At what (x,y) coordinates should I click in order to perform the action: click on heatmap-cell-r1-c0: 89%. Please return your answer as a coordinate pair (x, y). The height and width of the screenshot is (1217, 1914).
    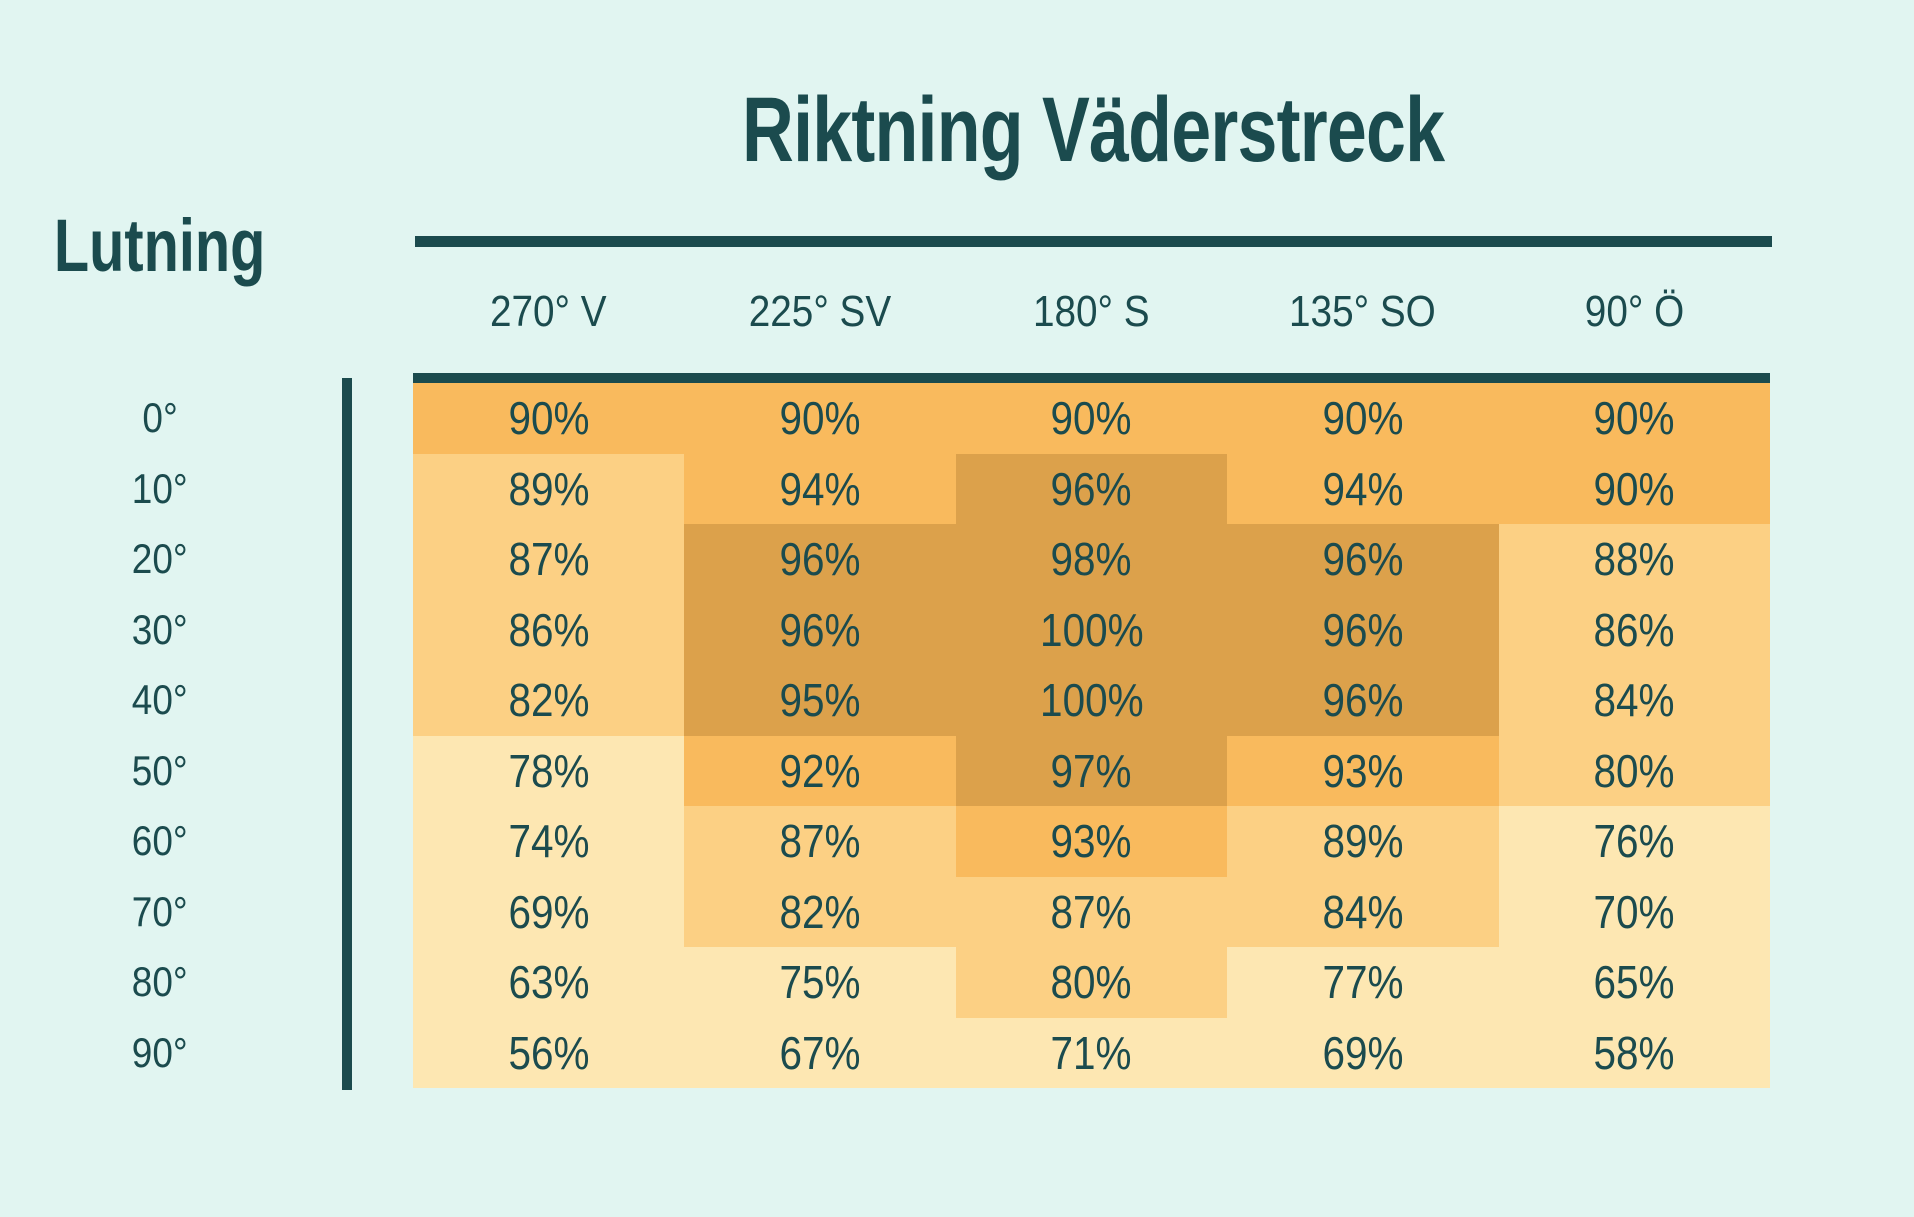
    Looking at the image, I should click on (549, 488).